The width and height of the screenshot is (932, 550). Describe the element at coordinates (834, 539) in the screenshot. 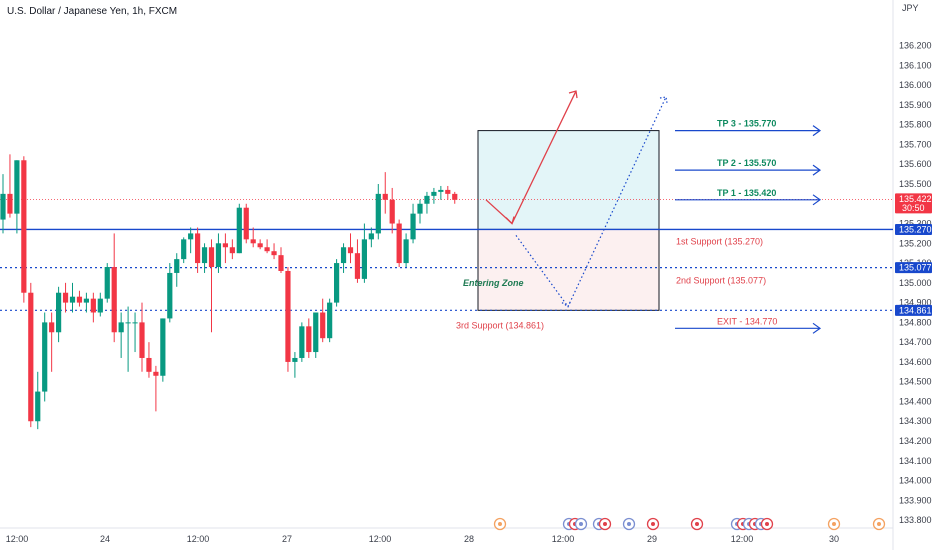

I see `time-tick-label: 30` at that location.